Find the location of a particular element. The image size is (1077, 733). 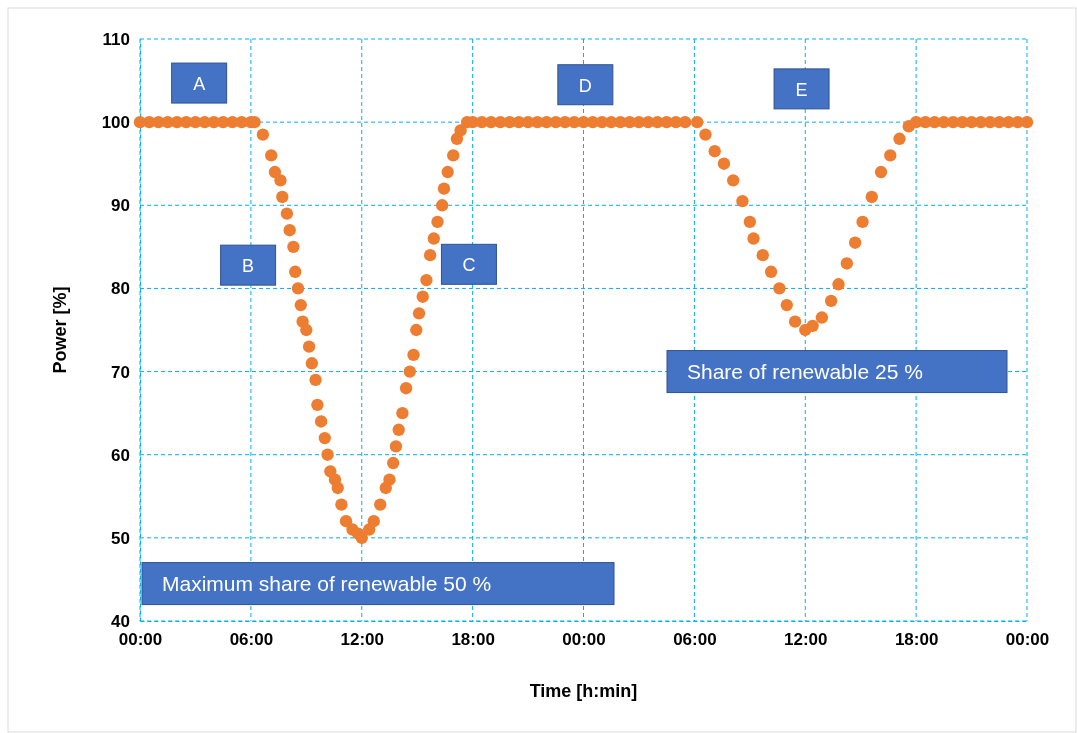

y-tick-label: 100 is located at coordinates (115, 123).